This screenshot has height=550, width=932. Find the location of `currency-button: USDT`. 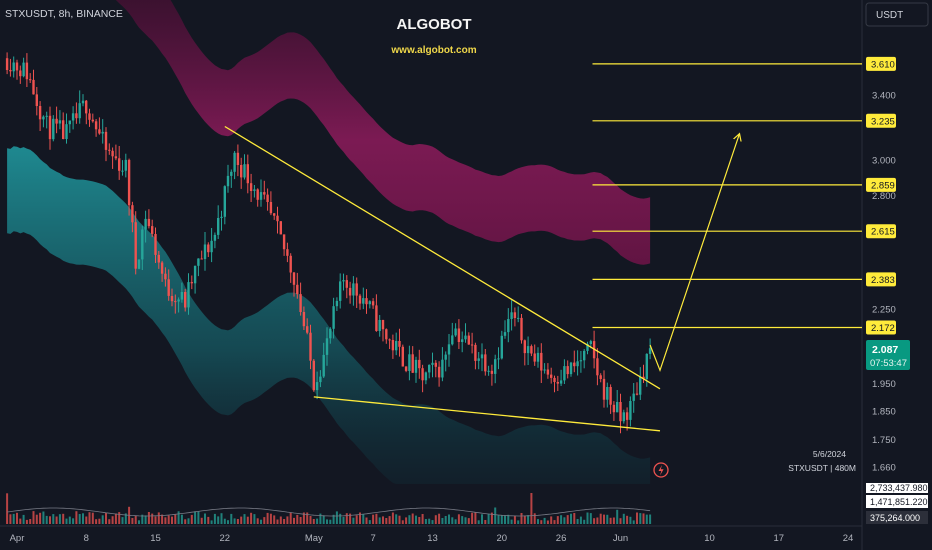

currency-button: USDT is located at coordinates (897, 14).